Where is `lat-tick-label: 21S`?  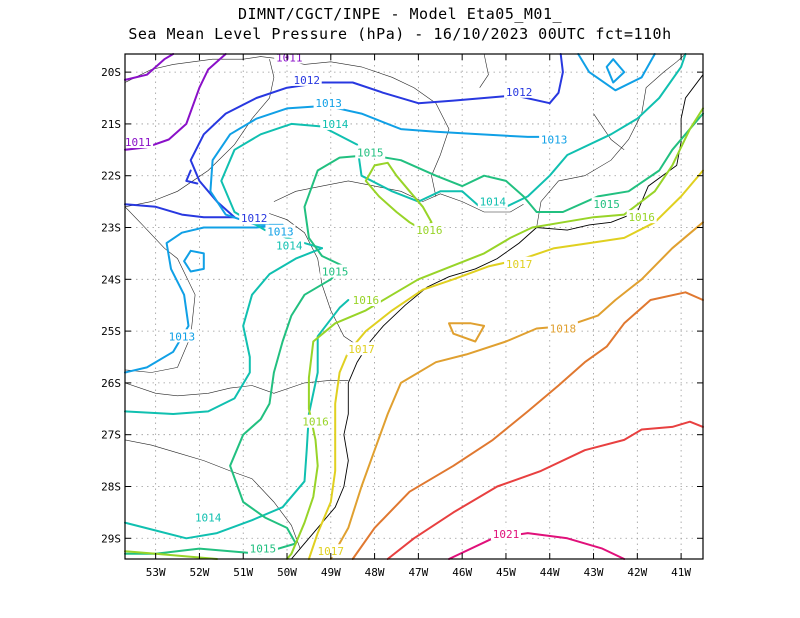
lat-tick-label: 21S is located at coordinates (111, 124).